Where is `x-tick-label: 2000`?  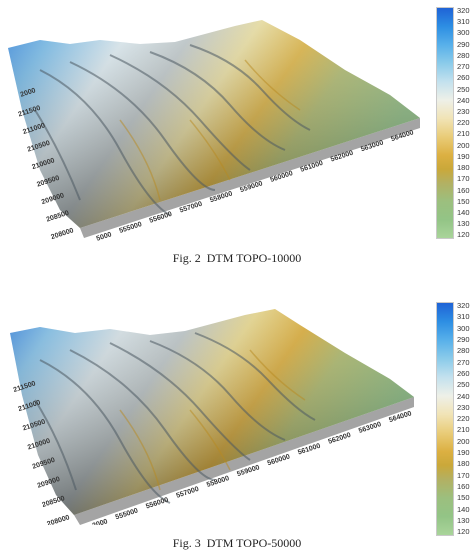
x-tick-label: 2000 is located at coordinates (100, 521).